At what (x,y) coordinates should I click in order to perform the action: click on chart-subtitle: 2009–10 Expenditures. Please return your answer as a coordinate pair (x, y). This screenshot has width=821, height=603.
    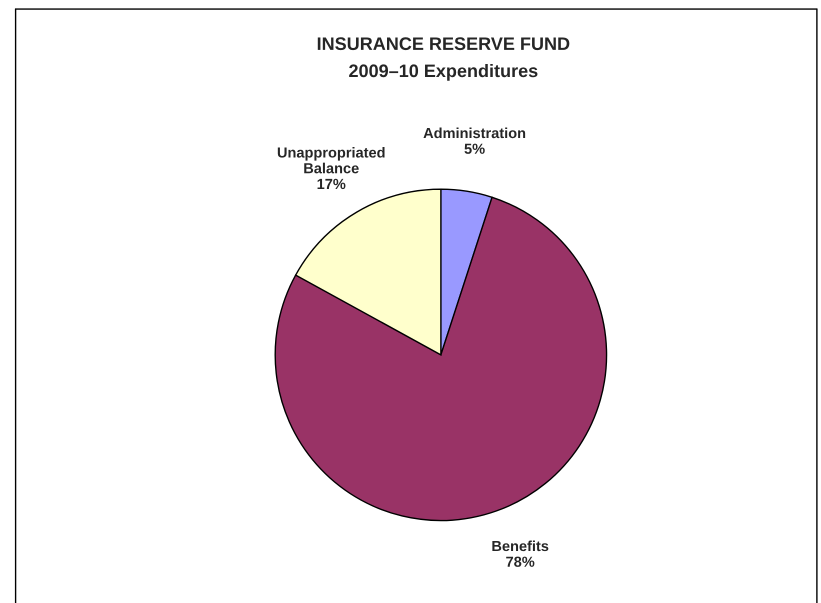
    Looking at the image, I should click on (443, 72).